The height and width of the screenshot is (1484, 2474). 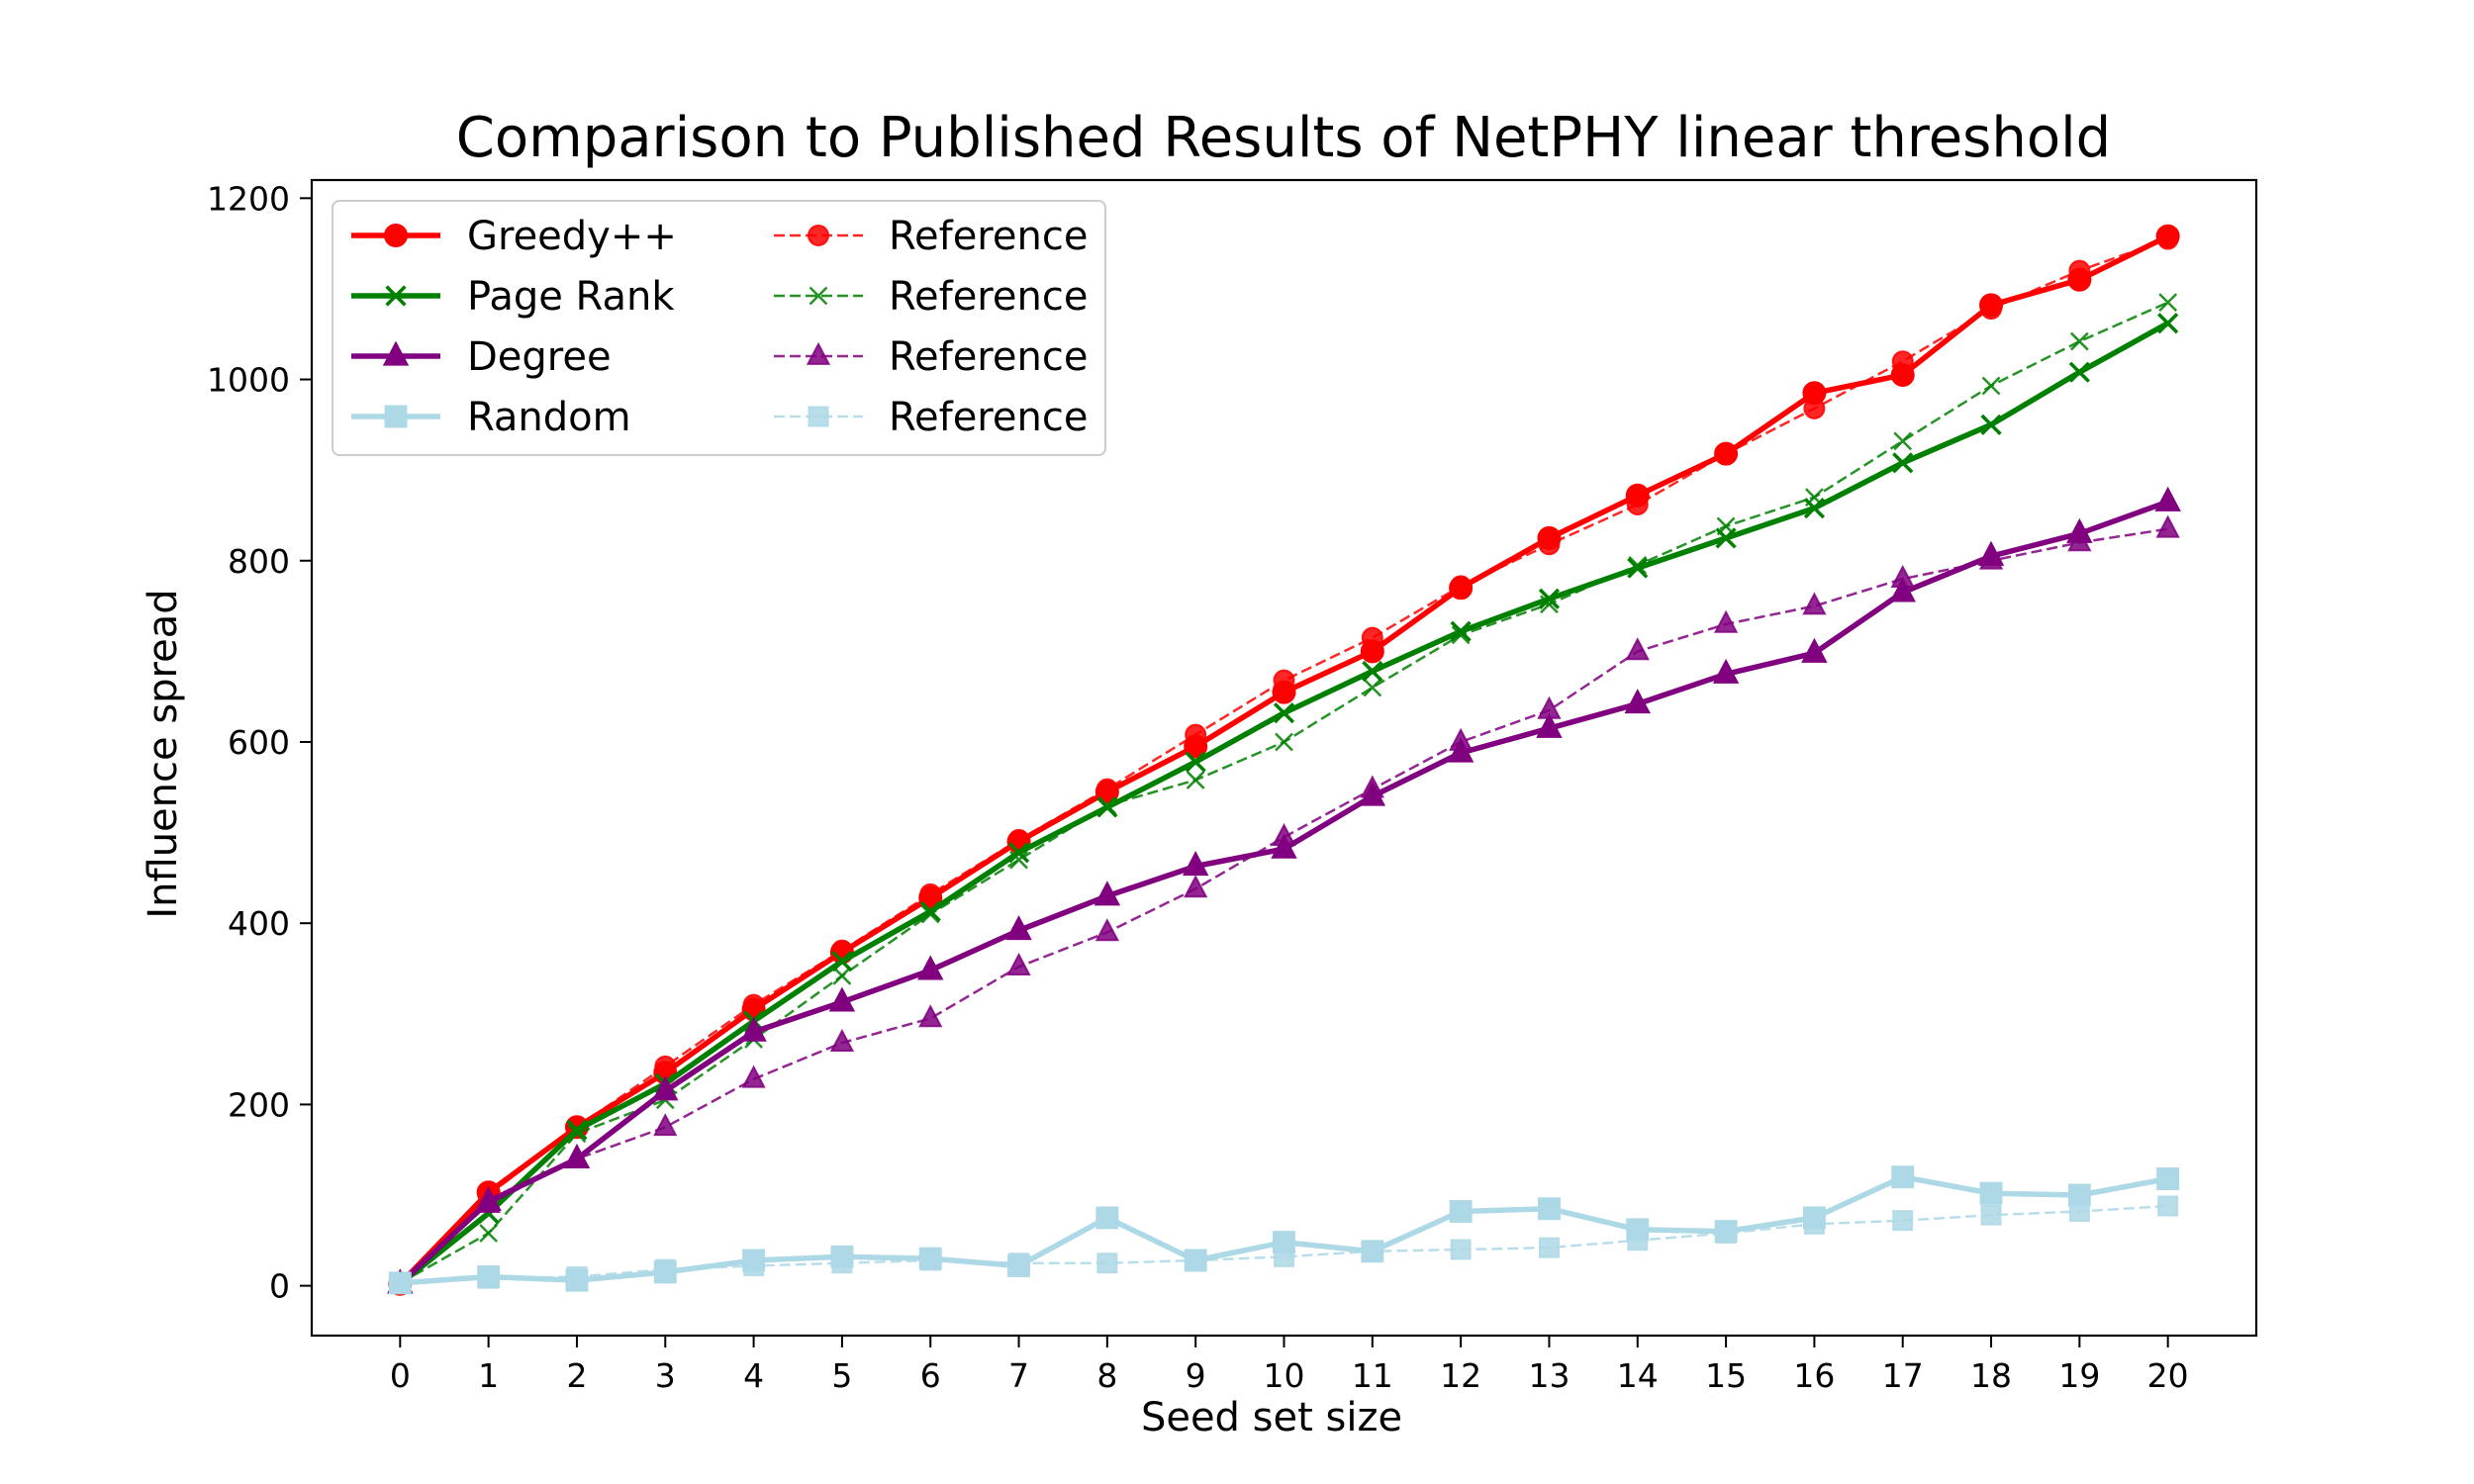 What do you see at coordinates (489, 1375) in the screenshot?
I see `x-tick-label: 1` at bounding box center [489, 1375].